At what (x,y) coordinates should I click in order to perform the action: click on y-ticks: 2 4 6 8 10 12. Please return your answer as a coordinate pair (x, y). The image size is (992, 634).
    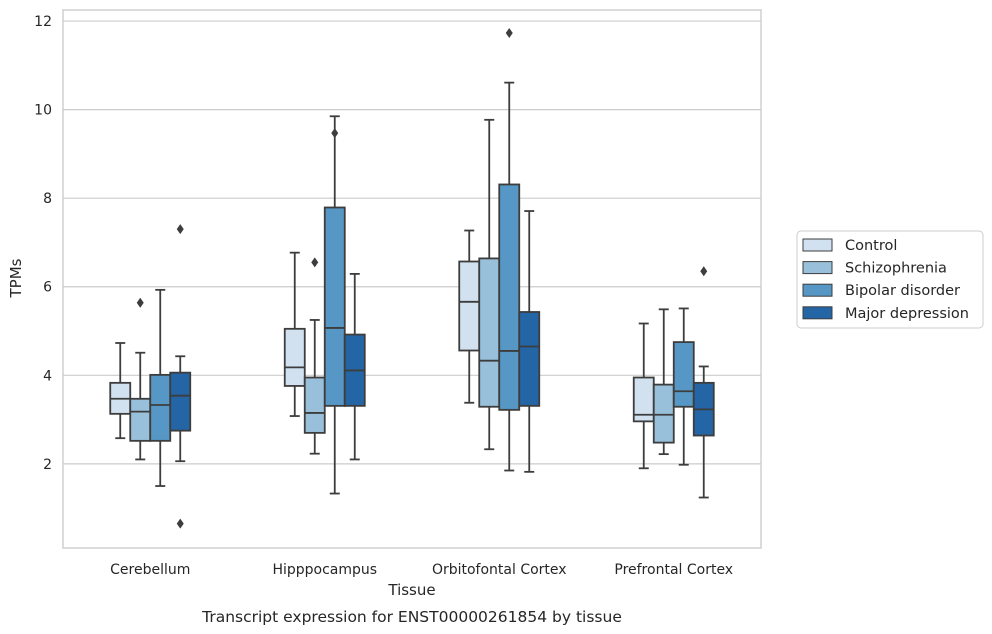
    Looking at the image, I should click on (43, 243).